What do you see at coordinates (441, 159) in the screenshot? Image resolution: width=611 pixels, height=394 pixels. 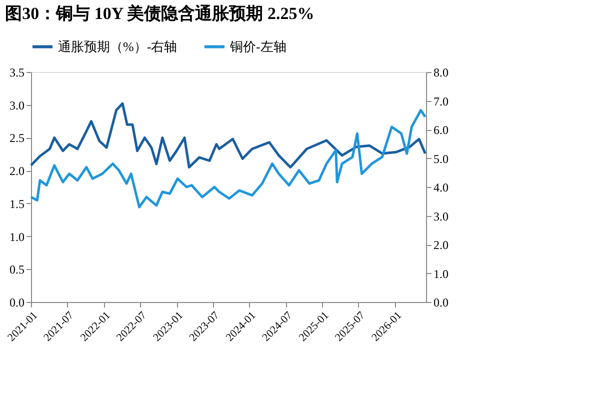 I see `y2-tick-label: 5.0` at bounding box center [441, 159].